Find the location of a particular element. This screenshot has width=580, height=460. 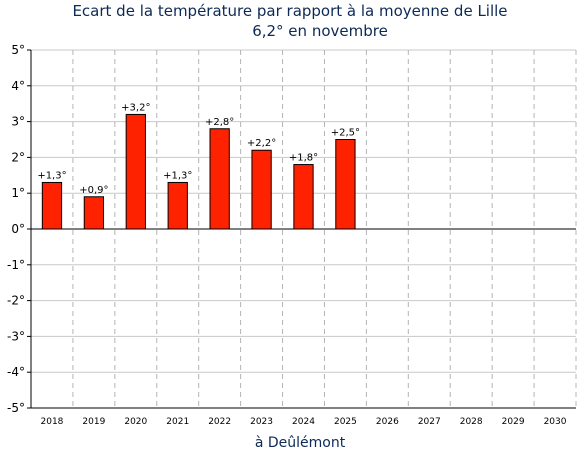

data-label: +3,2° is located at coordinates (135, 107).